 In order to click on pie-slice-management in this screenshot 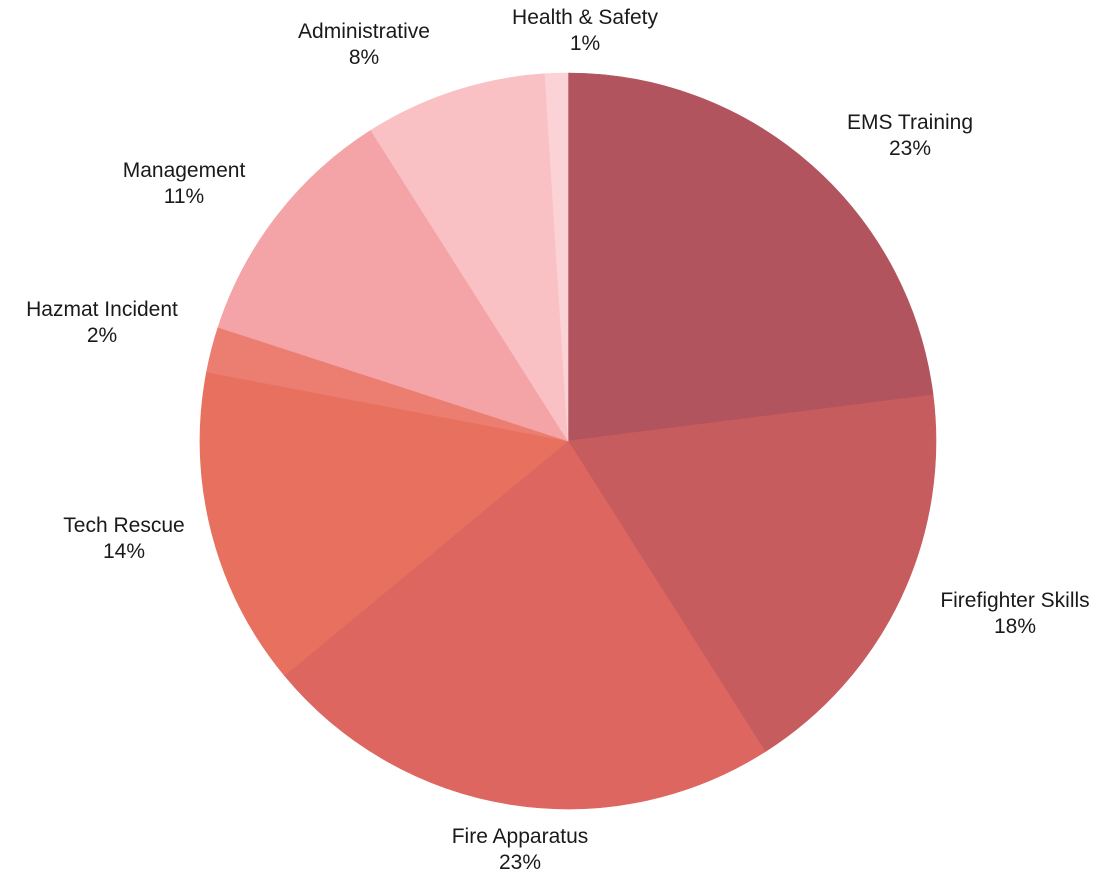, I will do `click(393, 285)`.